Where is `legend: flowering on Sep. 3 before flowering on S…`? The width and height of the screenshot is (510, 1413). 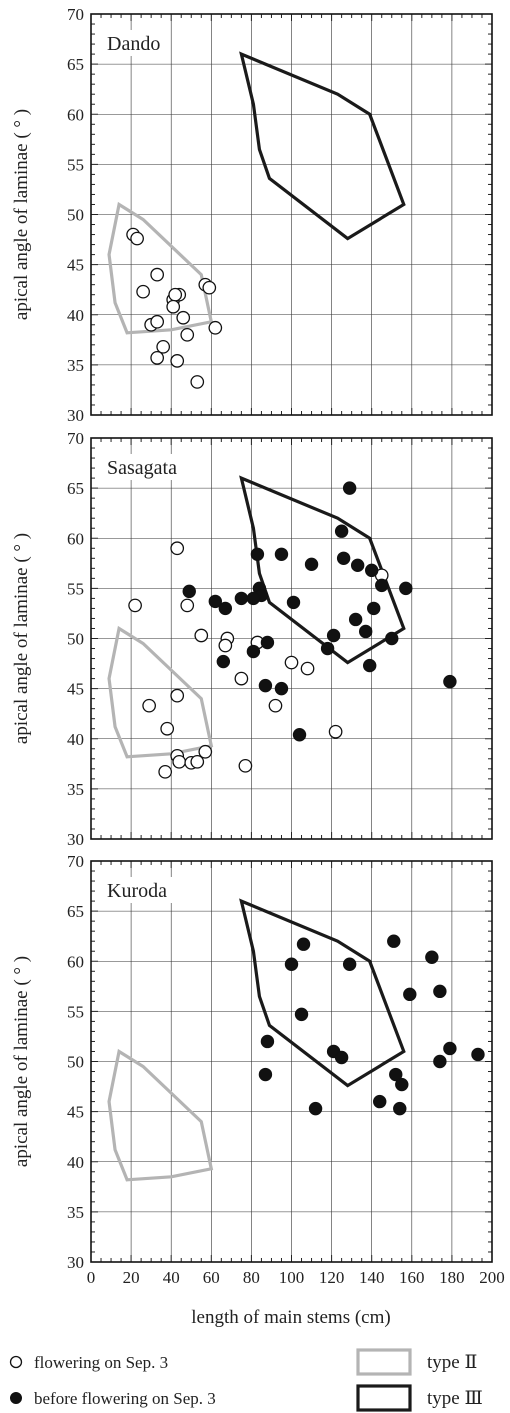 legend: flowering on Sep. 3 before flowering on S… is located at coordinates (246, 1380).